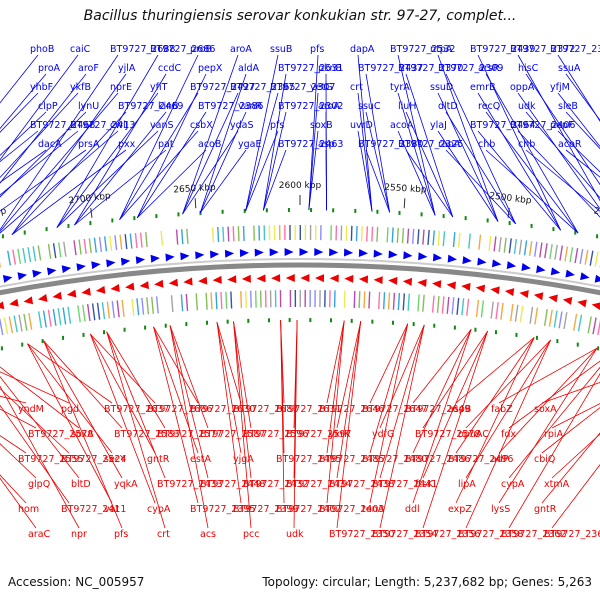  Describe the element at coordinates (189, 434) in the screenshot. I see `reverse-gene-label: BT9727_2577` at that location.